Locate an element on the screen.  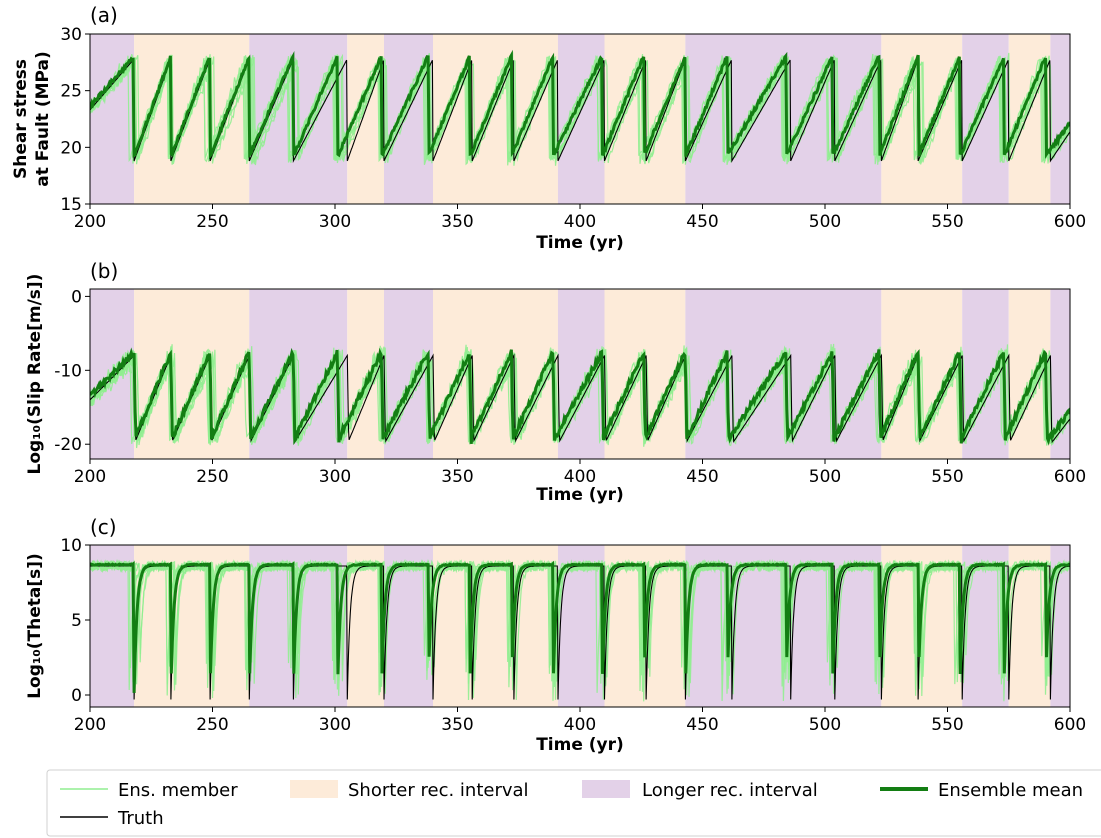
legend-label-longer: Longer rec. interval is located at coordinates (730, 790).